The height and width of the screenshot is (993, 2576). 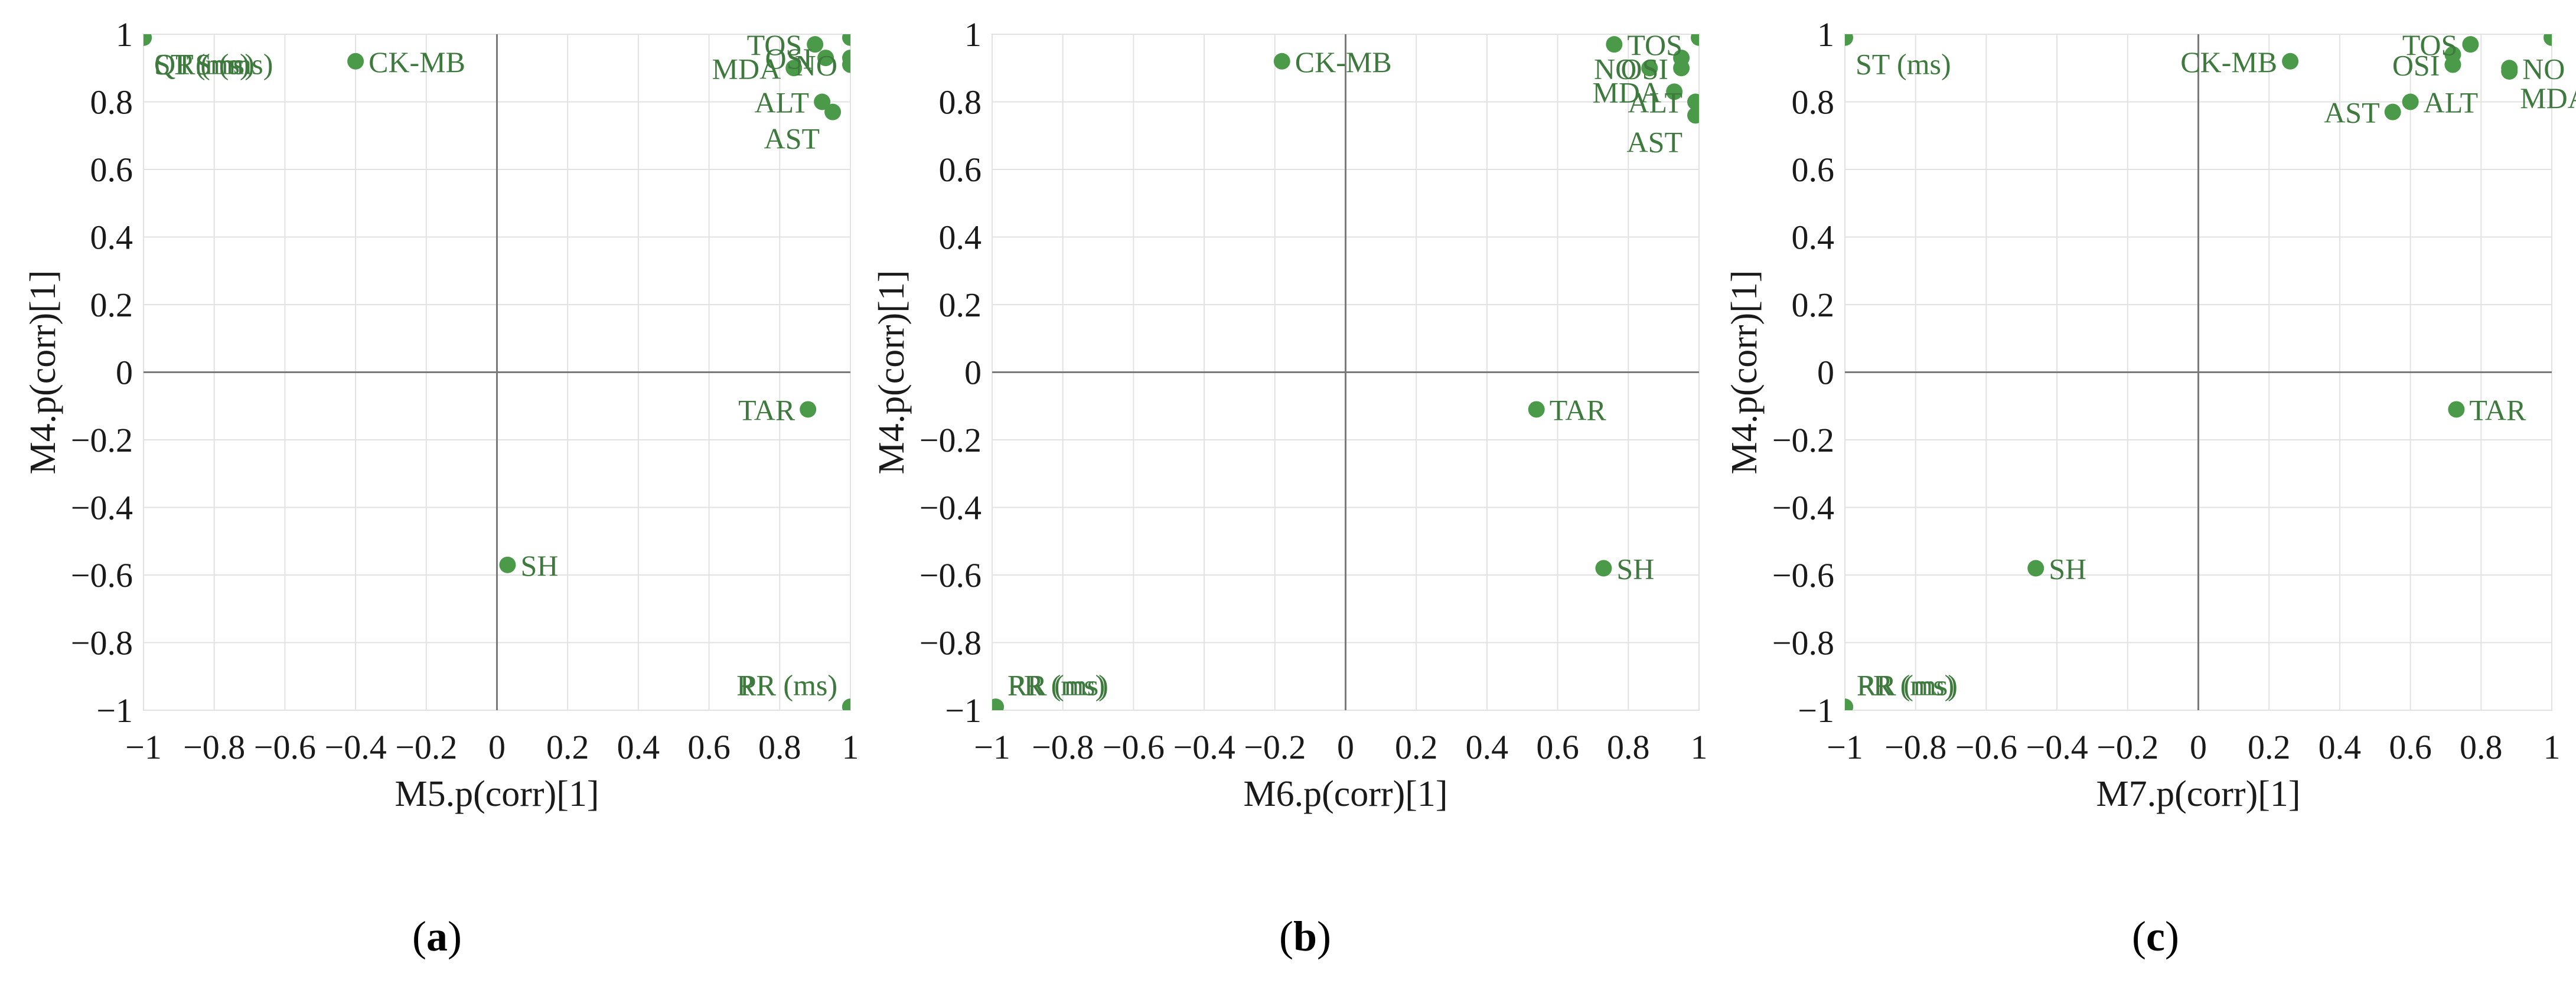 What do you see at coordinates (2067, 569) in the screenshot?
I see `point-label-sh: SH` at bounding box center [2067, 569].